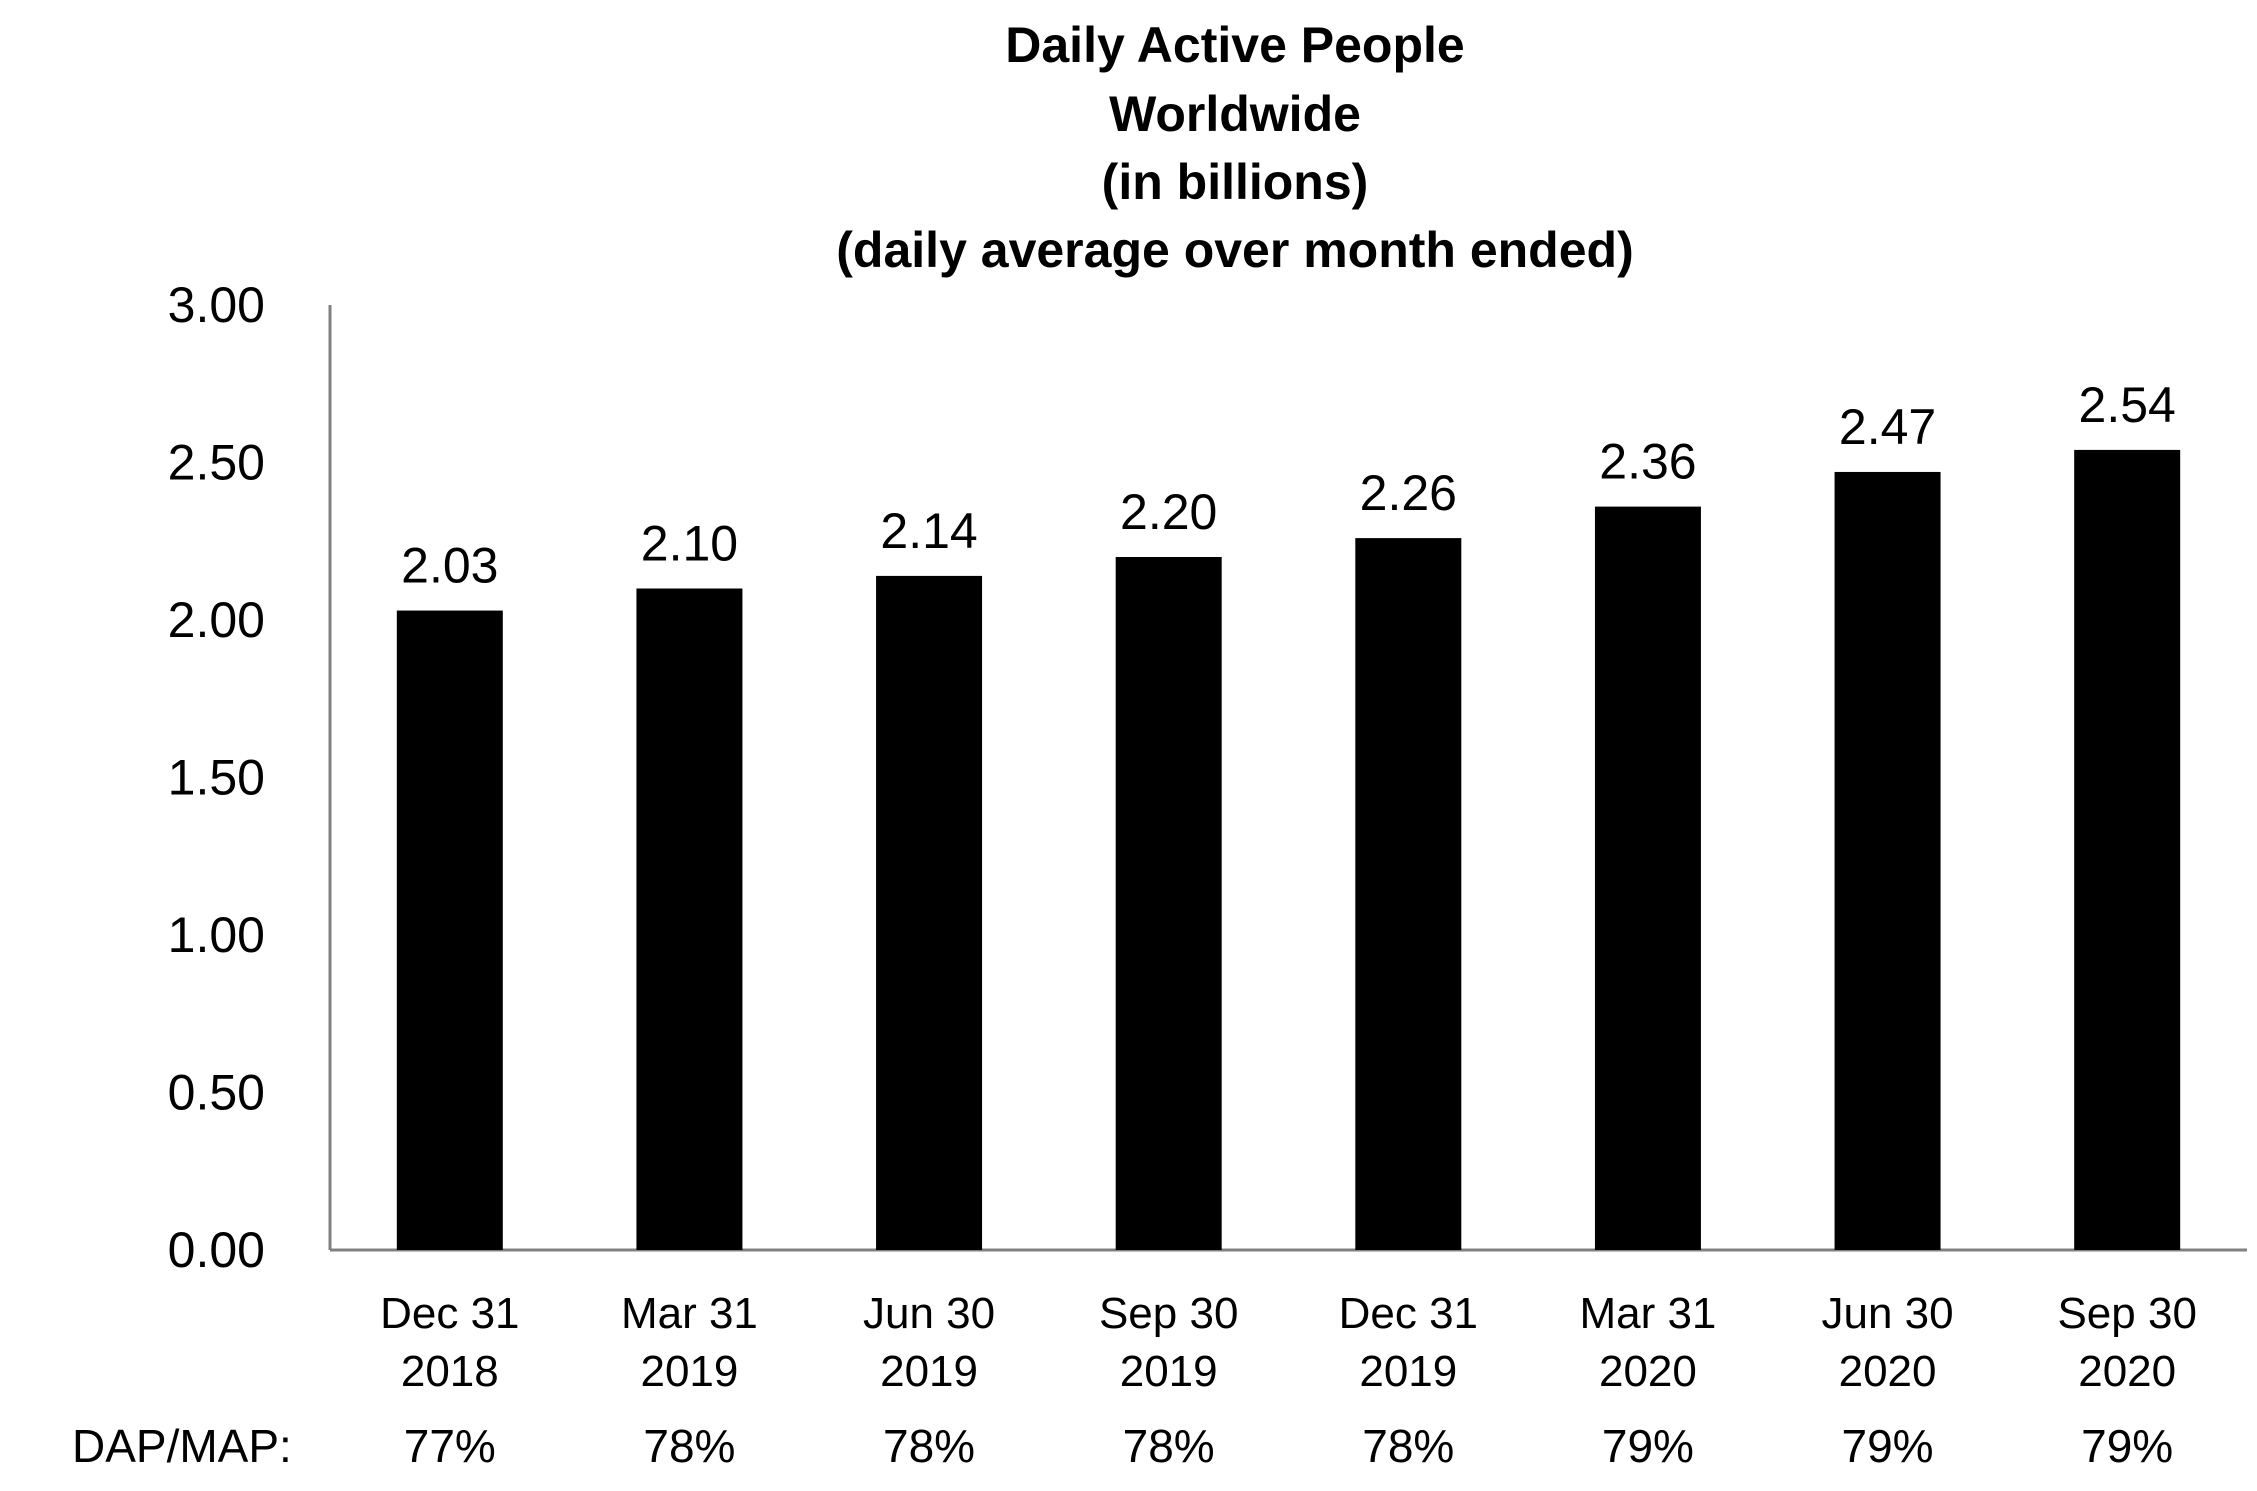  I want to click on title-line-1: Daily Active People, so click(1234, 45).